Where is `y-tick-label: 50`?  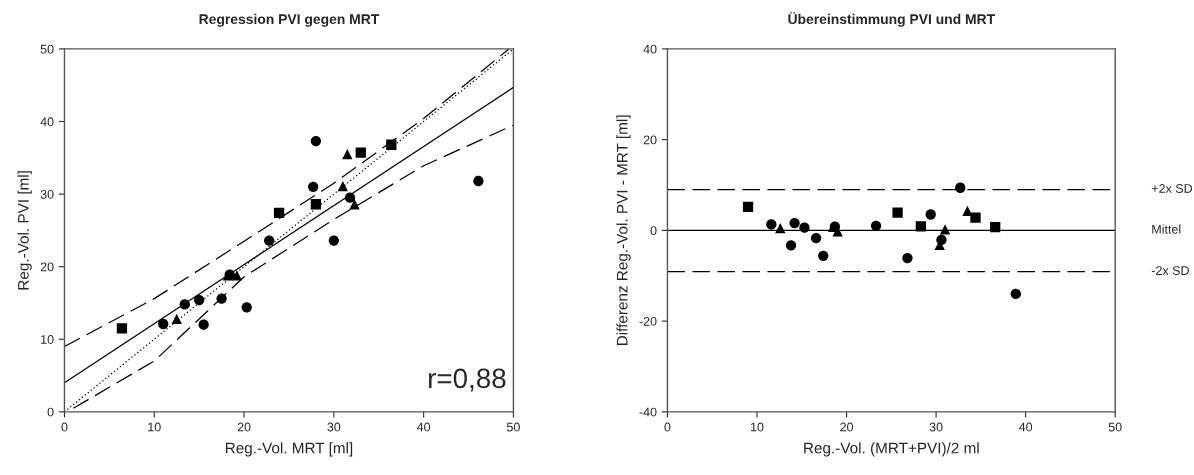 y-tick-label: 50 is located at coordinates (47, 49).